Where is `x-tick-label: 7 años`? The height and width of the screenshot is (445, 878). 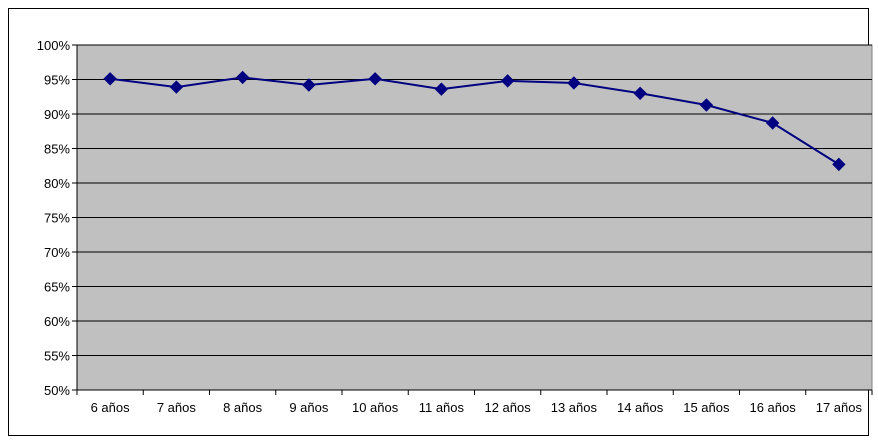
x-tick-label: 7 años is located at coordinates (177, 407).